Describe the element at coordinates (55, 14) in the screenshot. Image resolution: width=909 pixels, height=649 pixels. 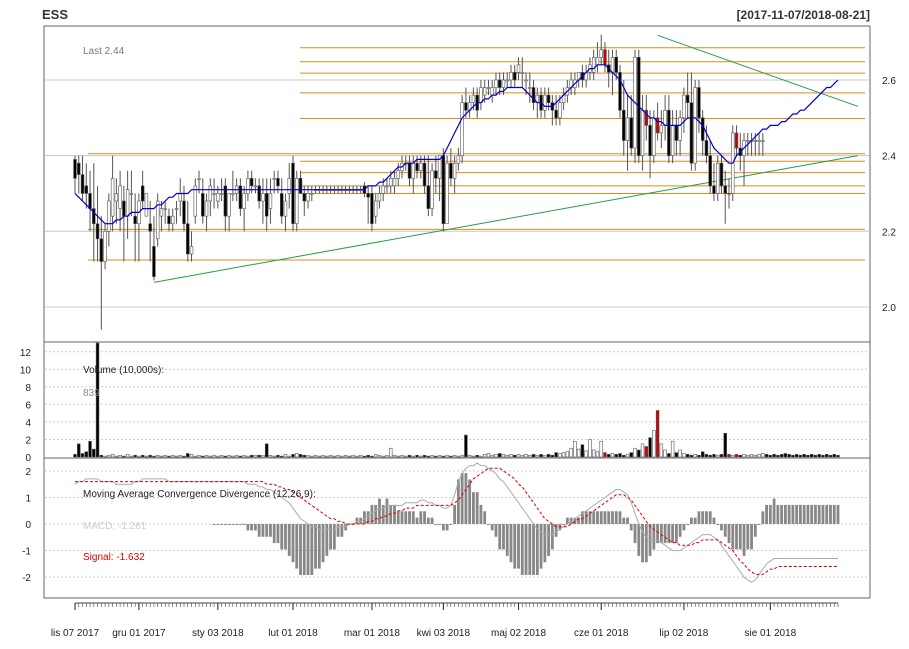
I see `chart-symbol: ESS` at that location.